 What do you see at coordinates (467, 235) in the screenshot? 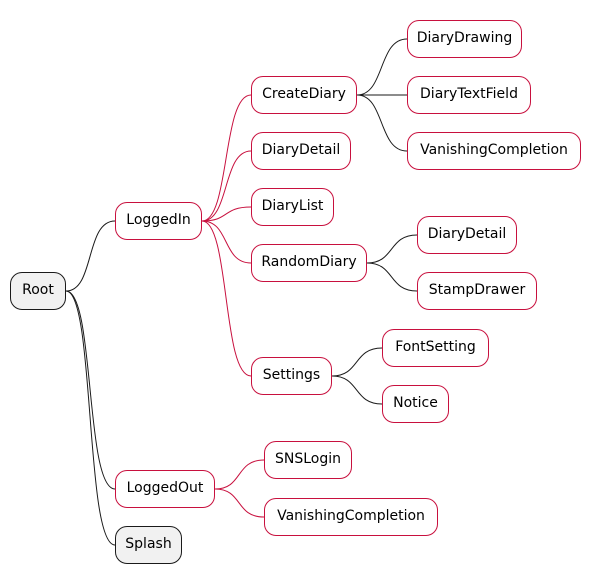
I see `node-diarydetail-2: DiaryDetail` at bounding box center [467, 235].